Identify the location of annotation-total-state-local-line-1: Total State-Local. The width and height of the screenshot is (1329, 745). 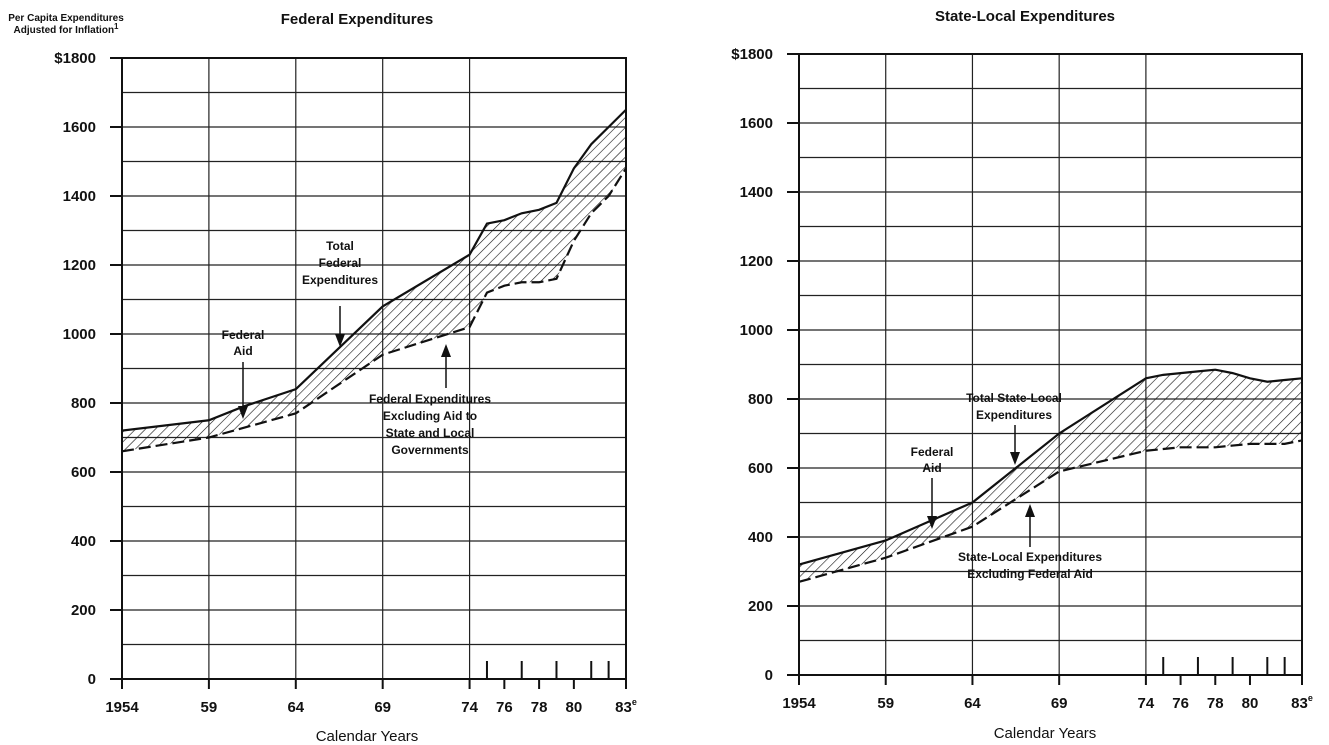
(1014, 398).